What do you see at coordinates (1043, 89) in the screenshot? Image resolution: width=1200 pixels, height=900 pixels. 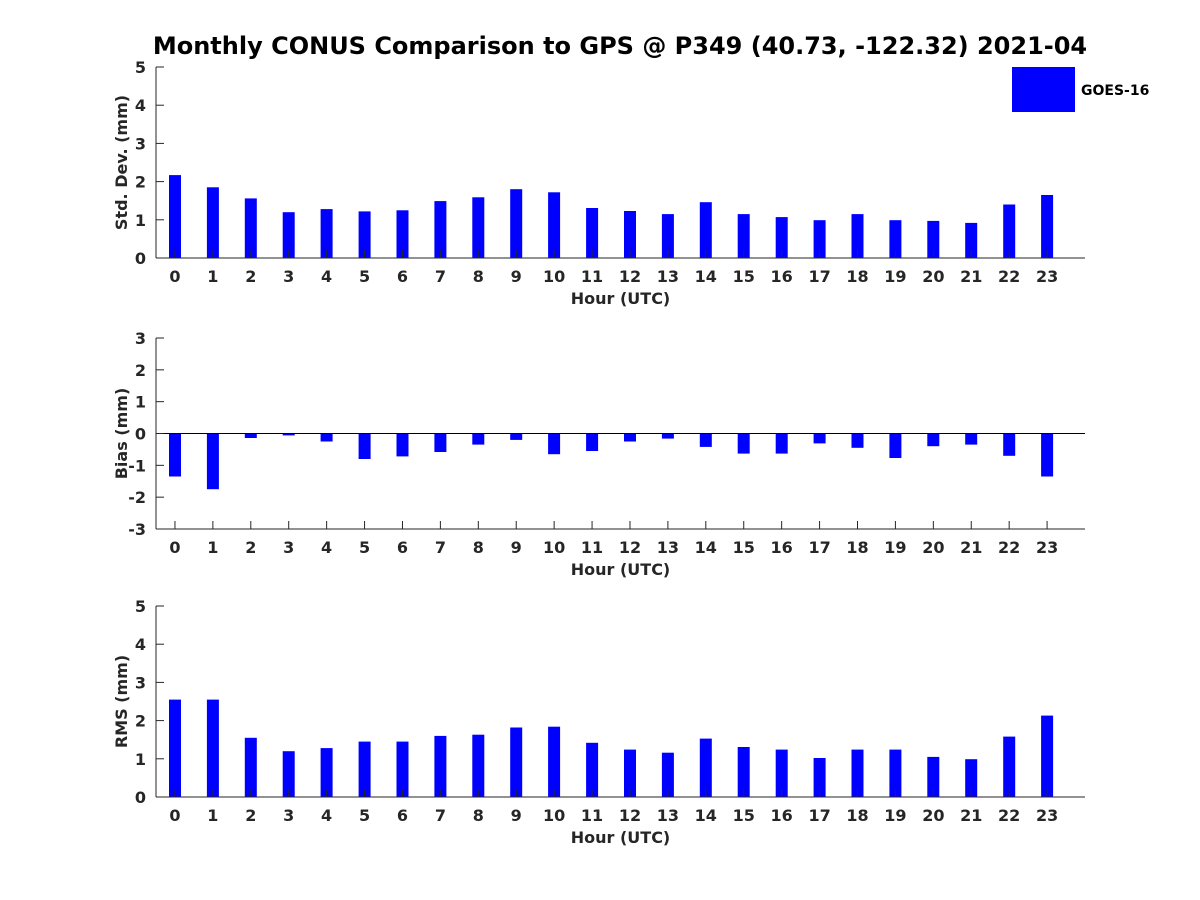 I see `legend-swatch` at bounding box center [1043, 89].